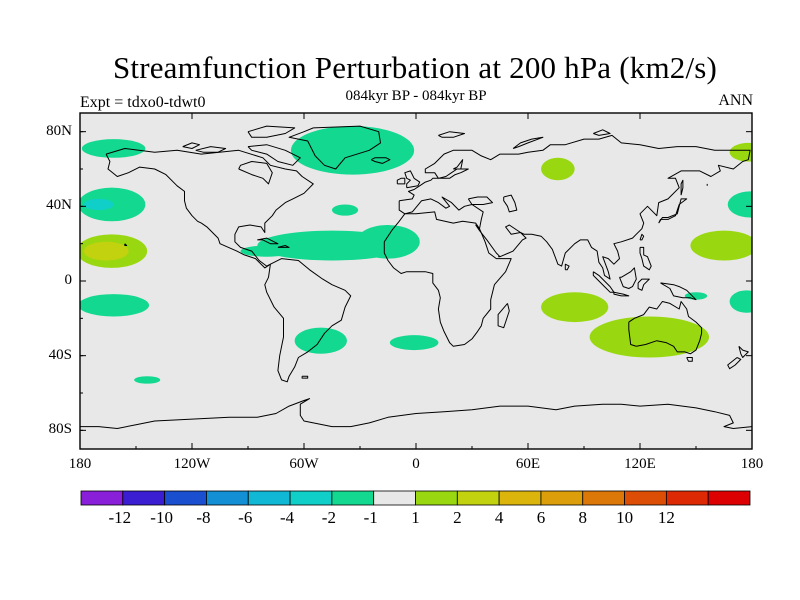 This screenshot has height=600, width=800. What do you see at coordinates (334, 147) in the screenshot?
I see `coastline-greenland` at bounding box center [334, 147].